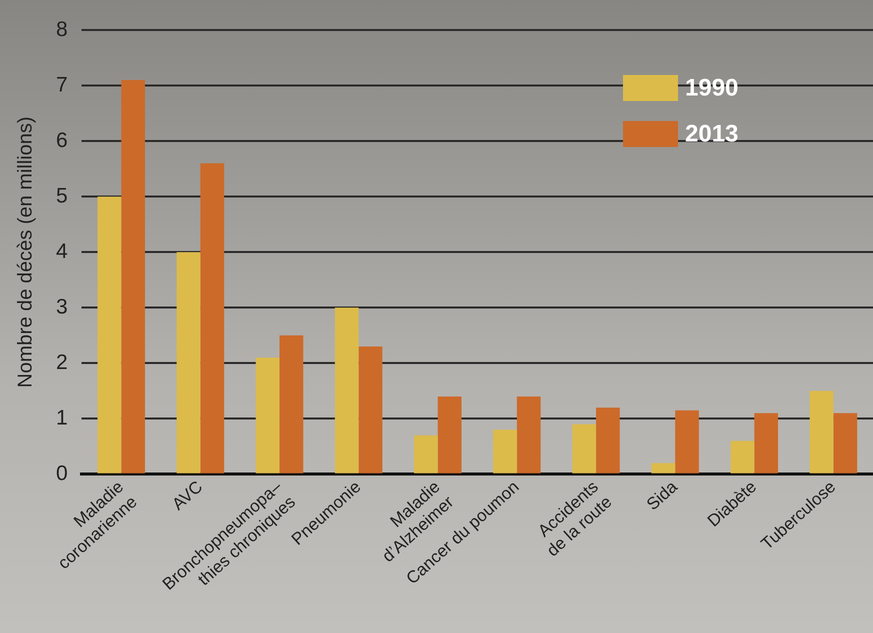 The image size is (873, 633). I want to click on y-tick-label: 5, so click(62, 196).